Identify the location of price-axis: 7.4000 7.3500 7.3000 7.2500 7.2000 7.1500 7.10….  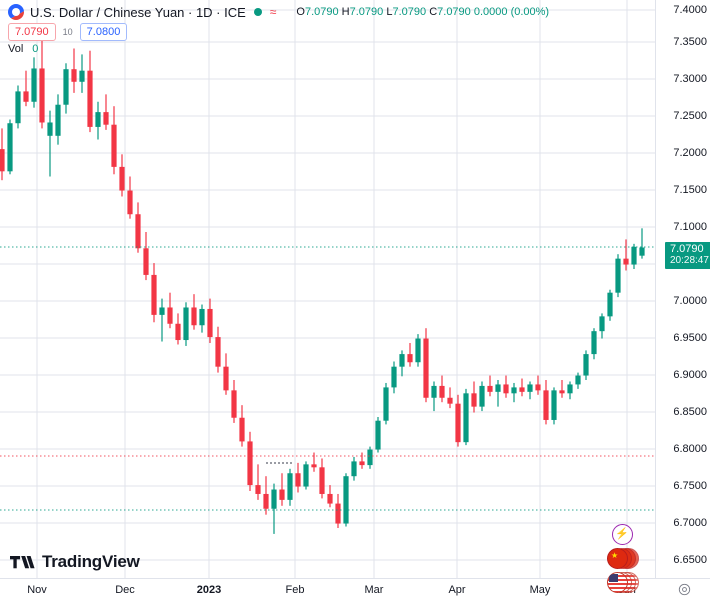
(682, 289).